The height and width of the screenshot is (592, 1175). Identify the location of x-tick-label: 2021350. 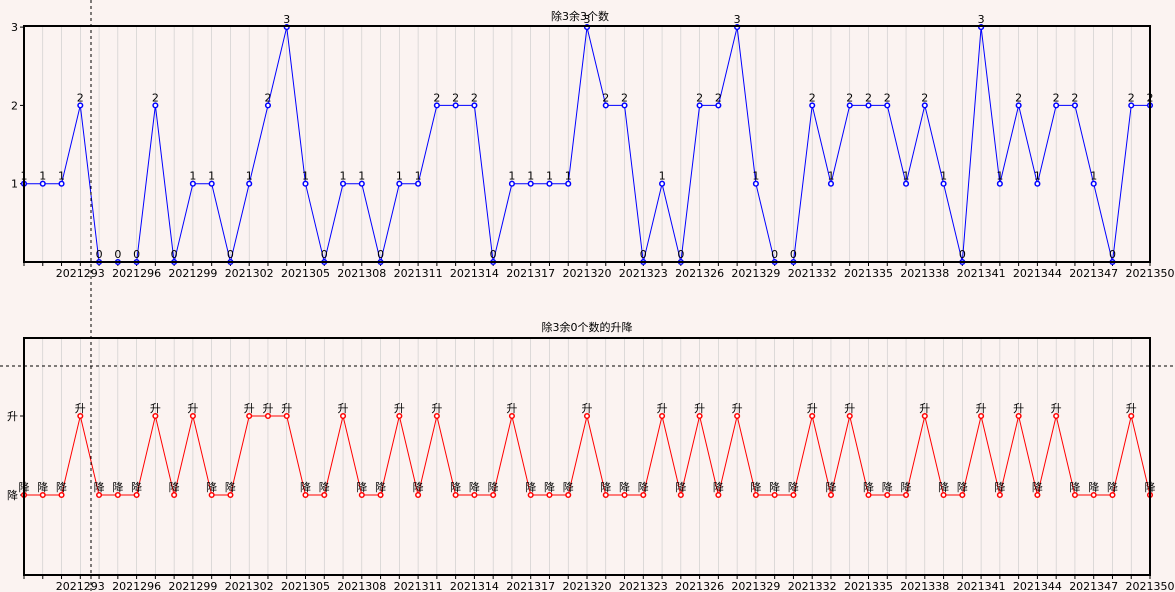
(1150, 586).